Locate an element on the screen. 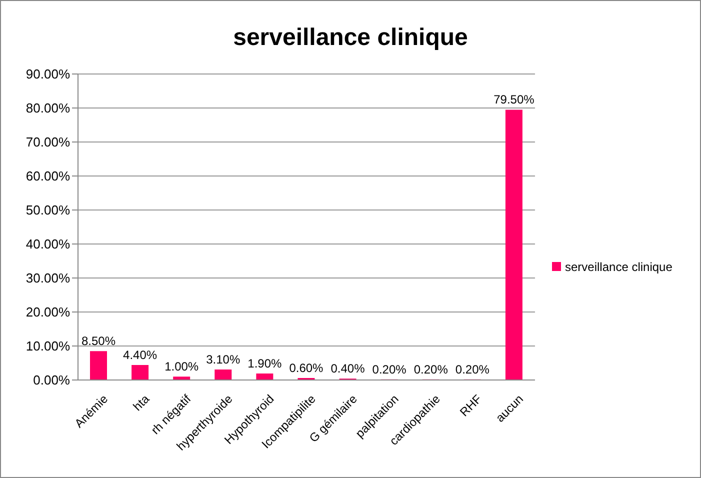 This screenshot has width=701, height=478. legend-label: serveillance clinique is located at coordinates (618, 267).